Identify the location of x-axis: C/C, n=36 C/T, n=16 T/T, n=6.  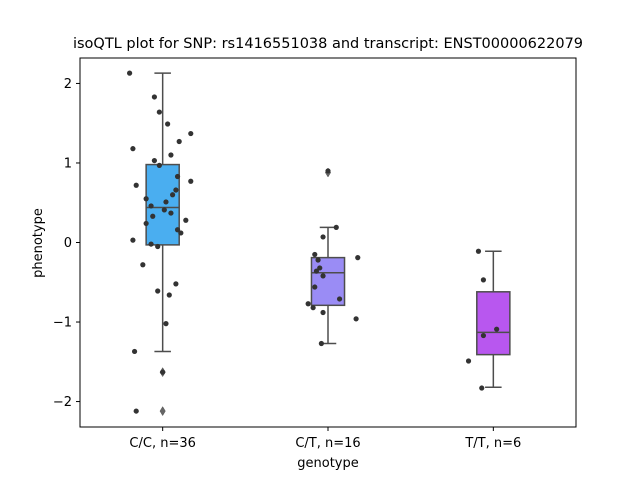
(325, 439).